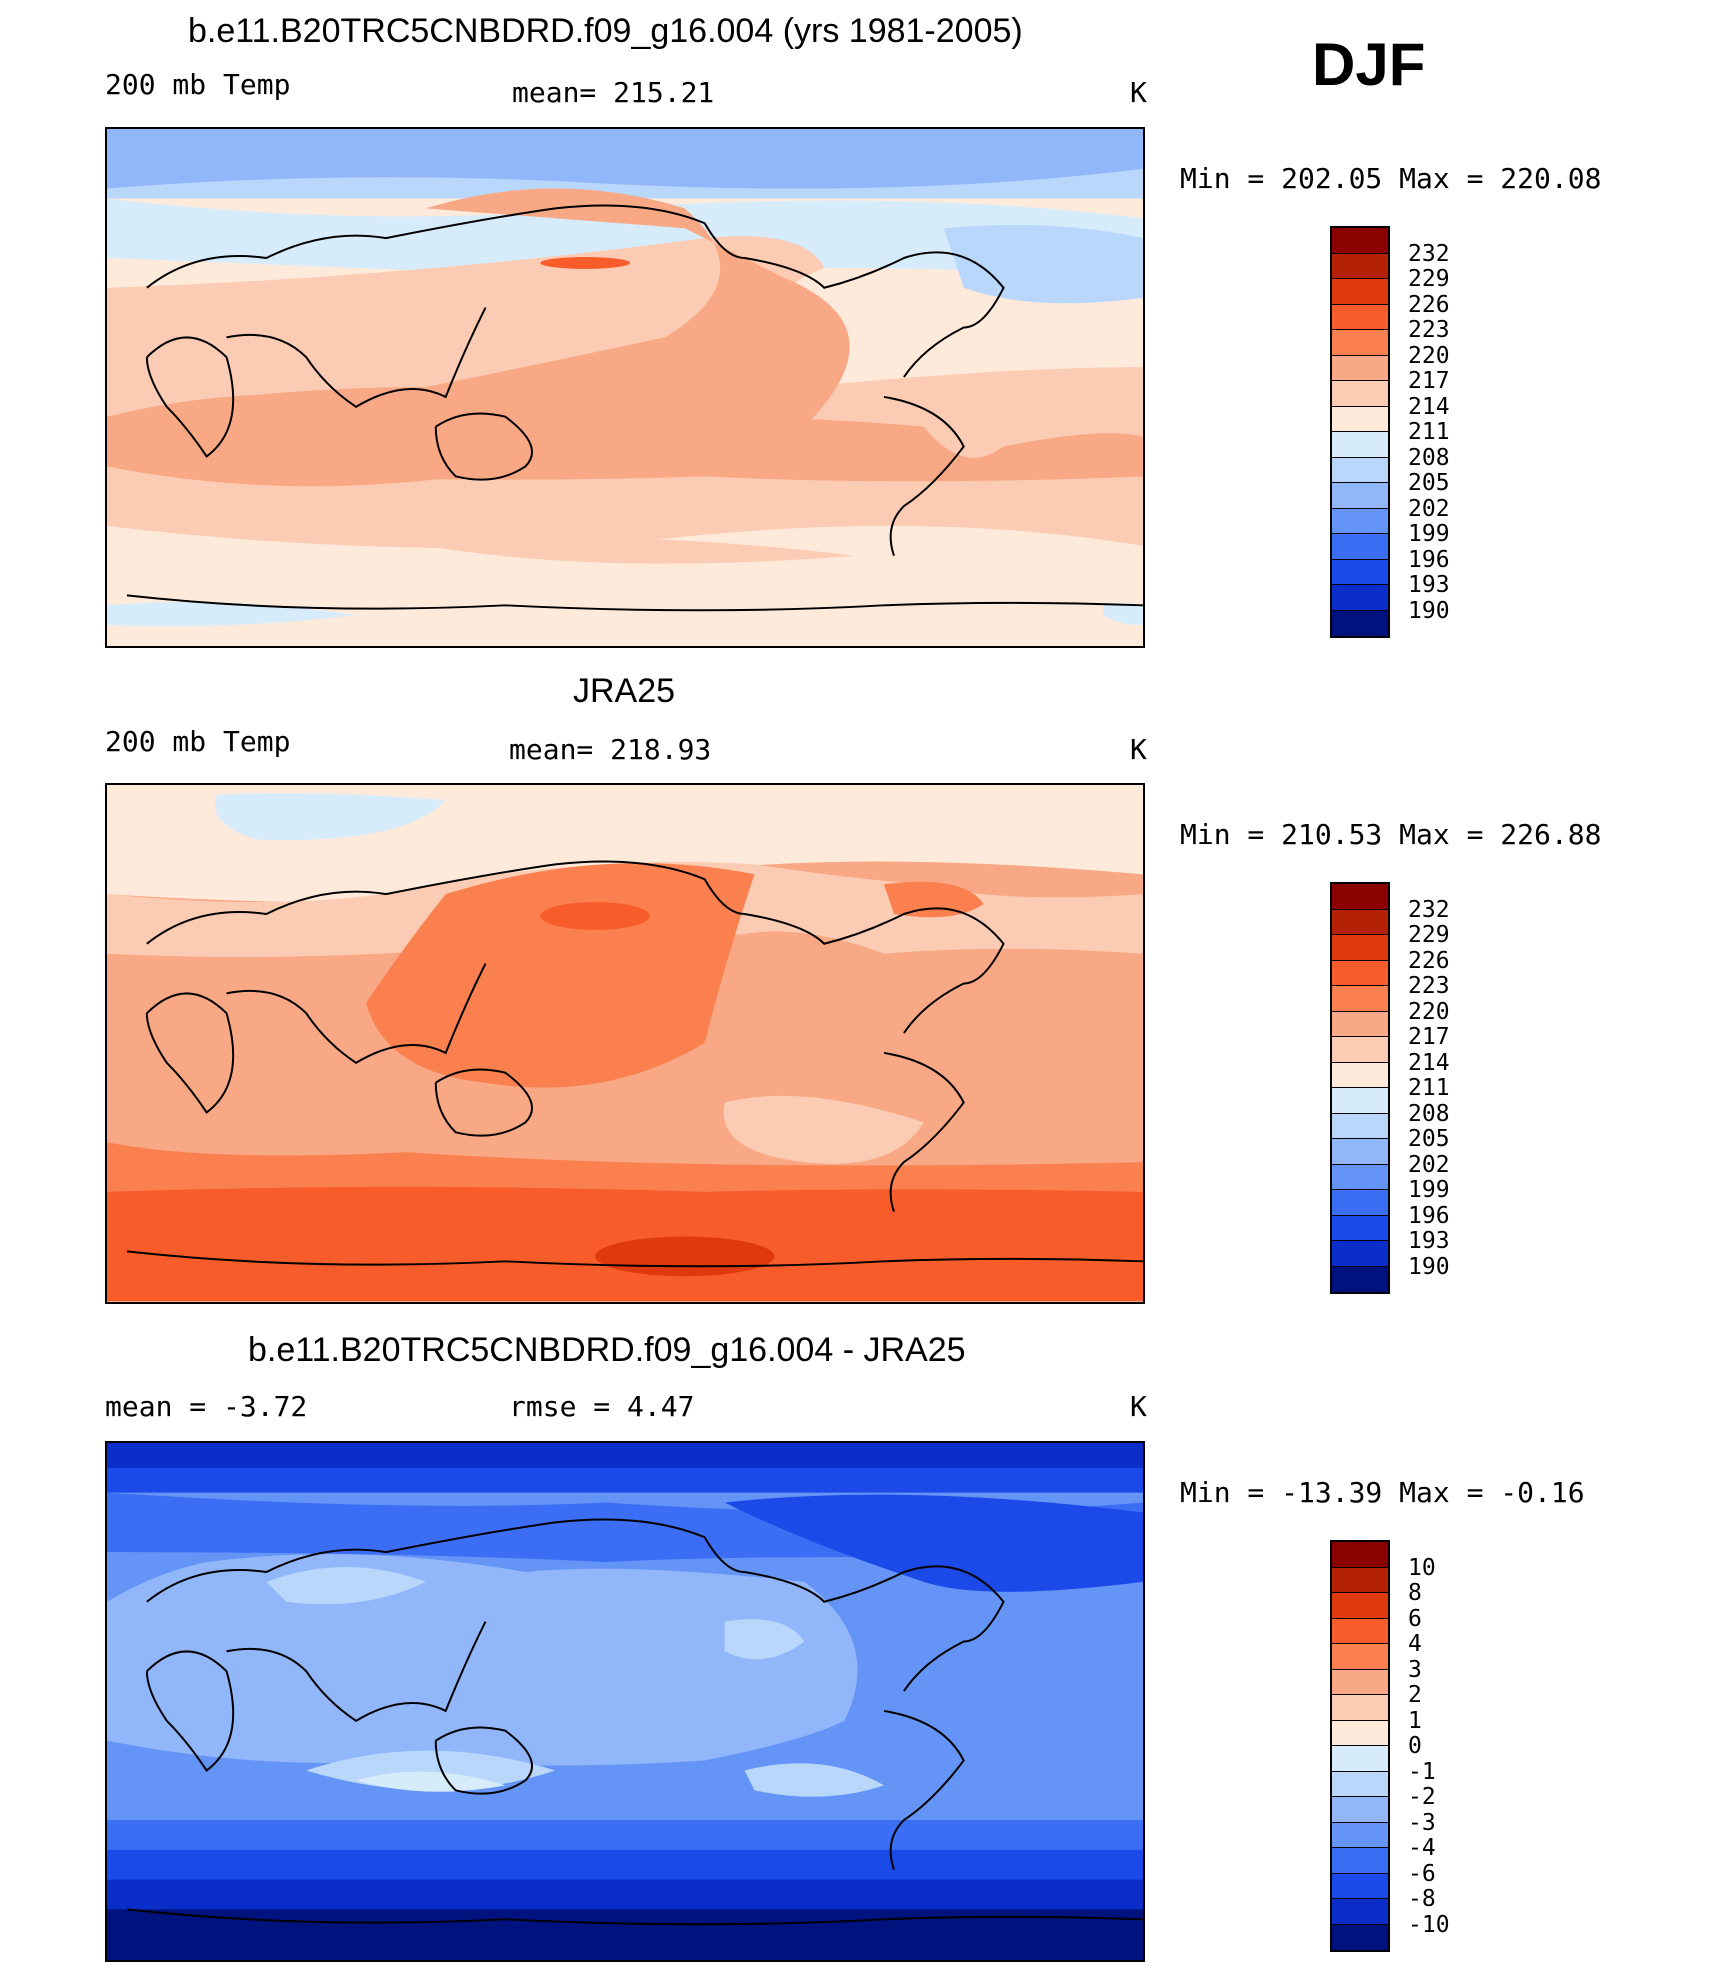 Image resolution: width=1710 pixels, height=1969 pixels. What do you see at coordinates (1415, 1593) in the screenshot?
I see `panel3-colorbar-label: 8` at bounding box center [1415, 1593].